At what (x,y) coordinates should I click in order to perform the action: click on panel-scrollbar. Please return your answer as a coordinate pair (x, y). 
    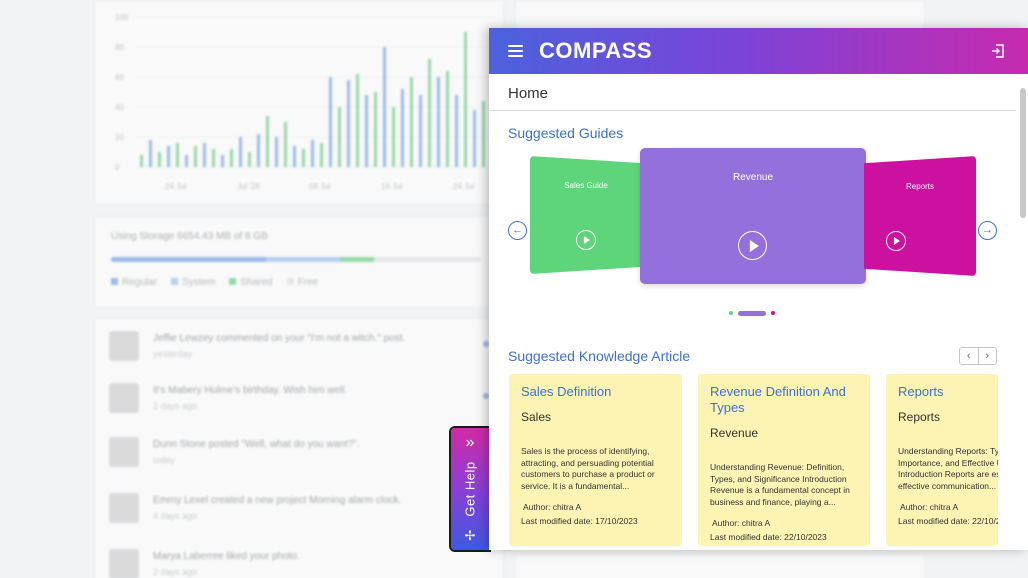
    Looking at the image, I should click on (1023, 153).